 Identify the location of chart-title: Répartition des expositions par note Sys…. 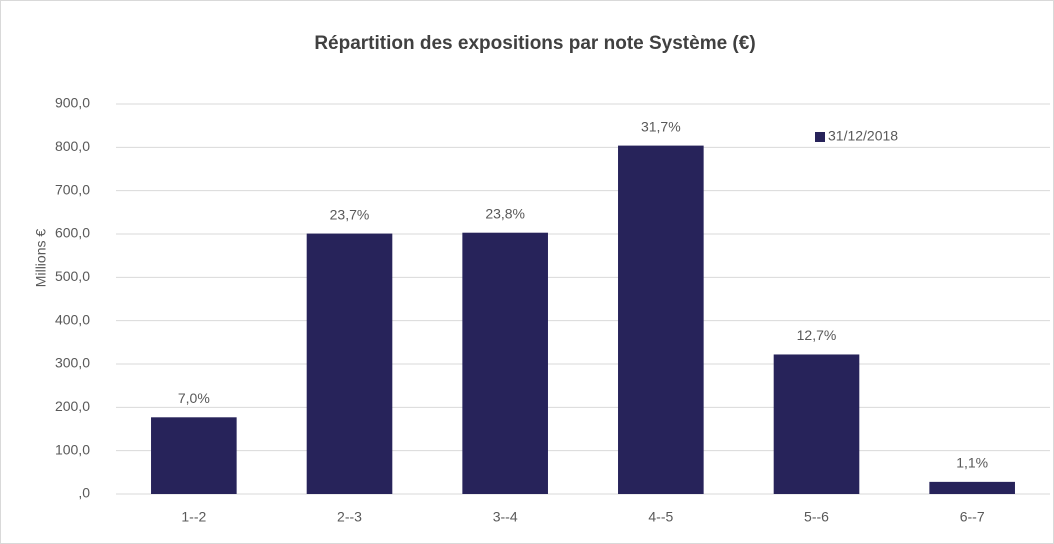
(534, 43).